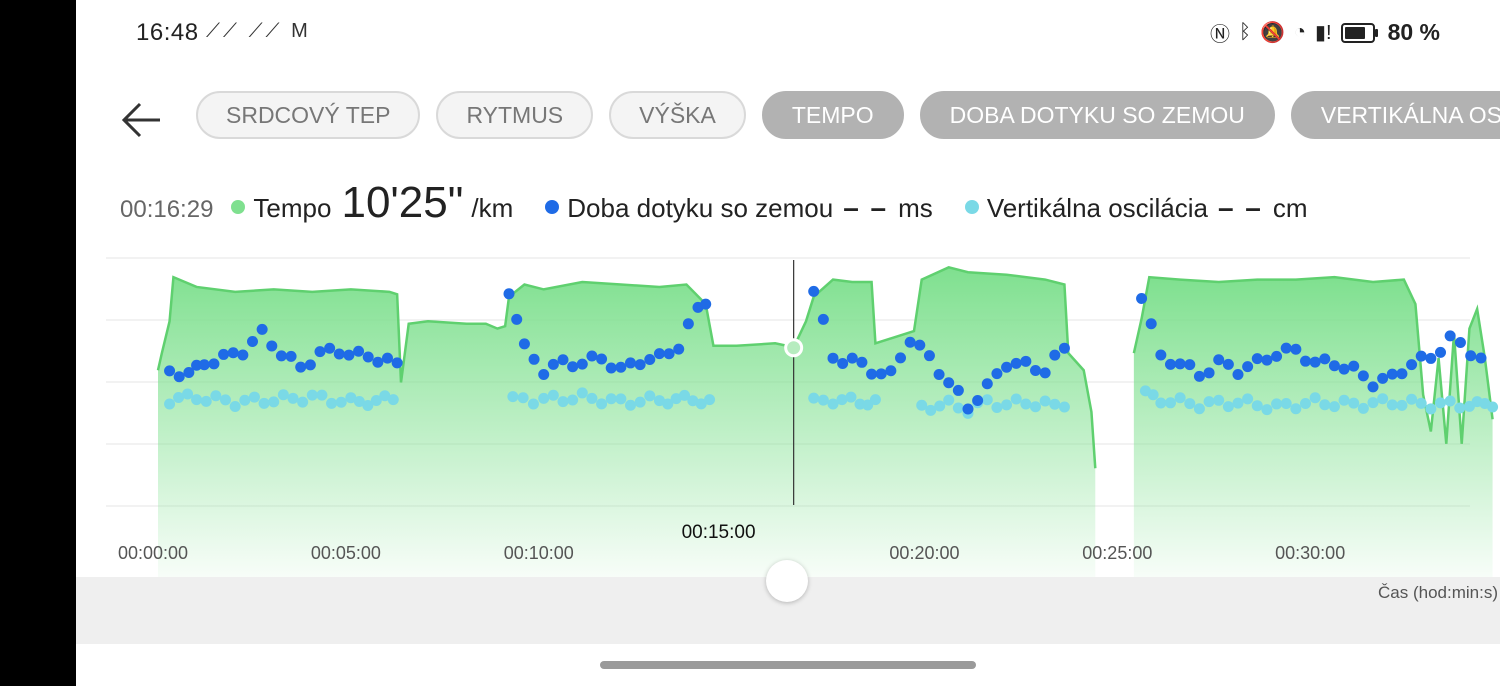  Describe the element at coordinates (492, 208) in the screenshot. I see `tempo-unit: /km` at that location.